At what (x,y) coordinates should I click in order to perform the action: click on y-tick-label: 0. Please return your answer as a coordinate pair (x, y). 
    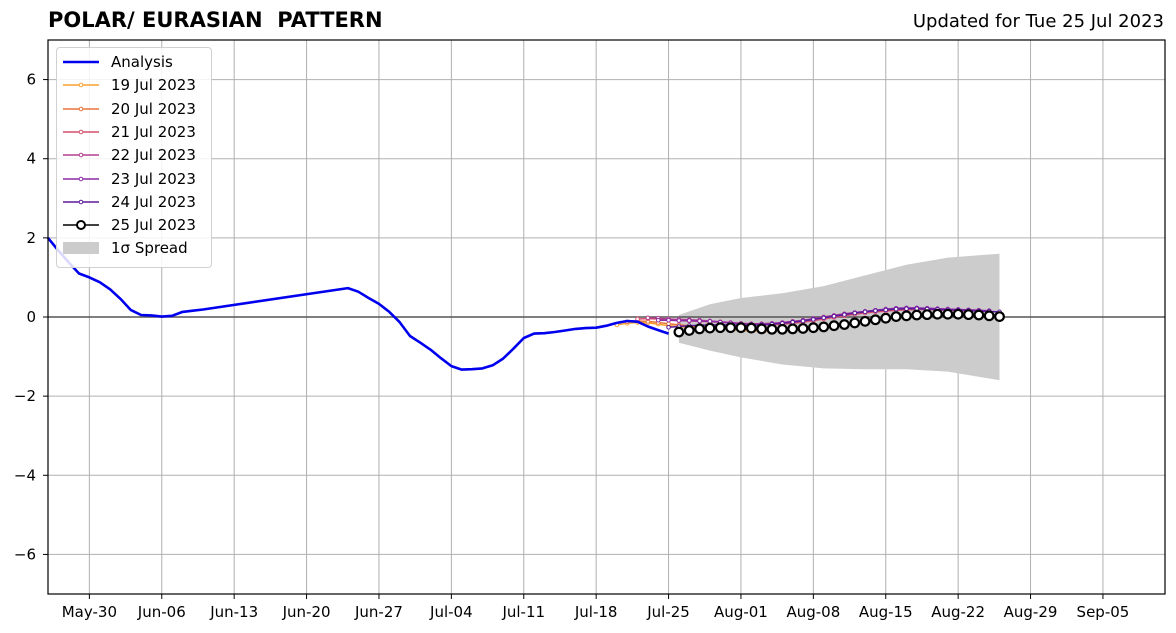
    Looking at the image, I should click on (31, 317).